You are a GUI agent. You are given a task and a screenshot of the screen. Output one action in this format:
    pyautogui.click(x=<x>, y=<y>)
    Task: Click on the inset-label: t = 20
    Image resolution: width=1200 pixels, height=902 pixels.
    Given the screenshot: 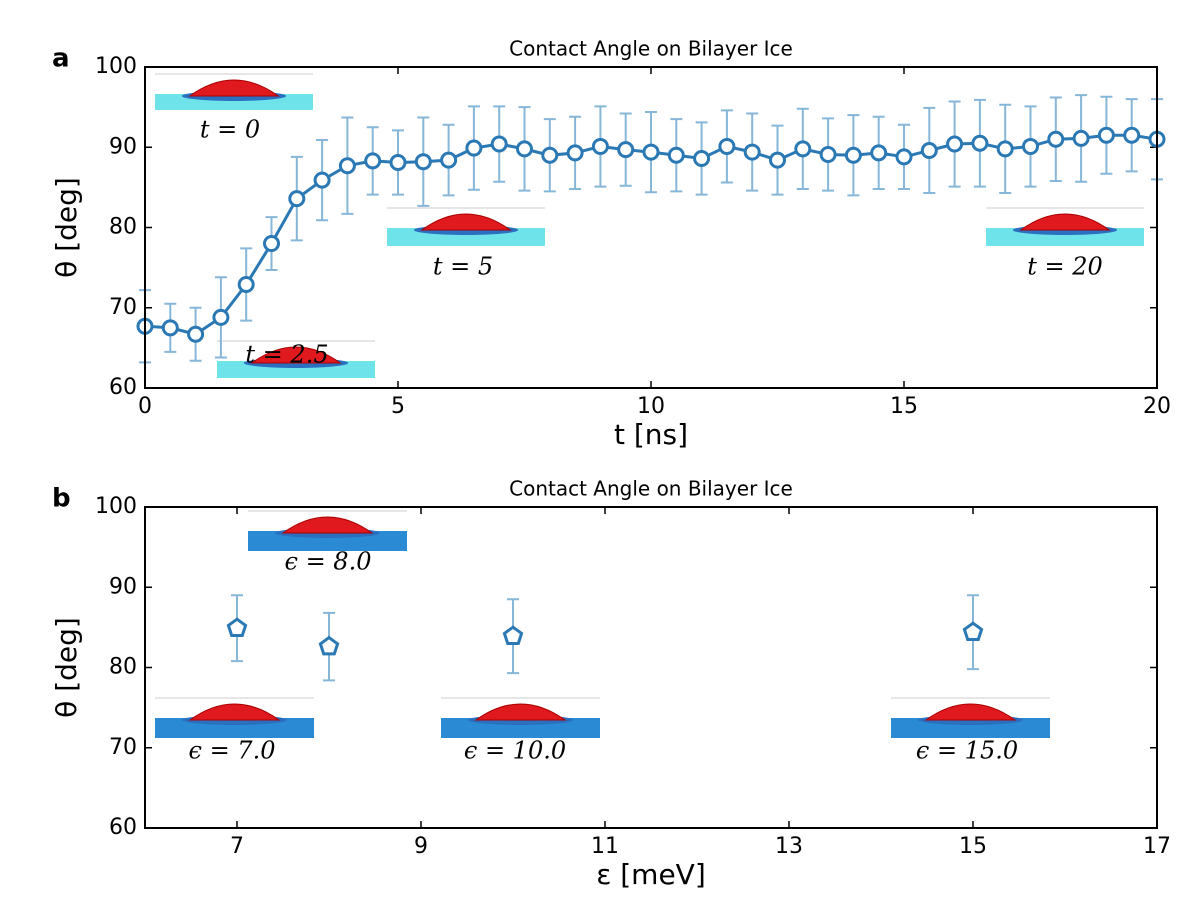 What is the action you would take?
    pyautogui.click(x=1065, y=267)
    